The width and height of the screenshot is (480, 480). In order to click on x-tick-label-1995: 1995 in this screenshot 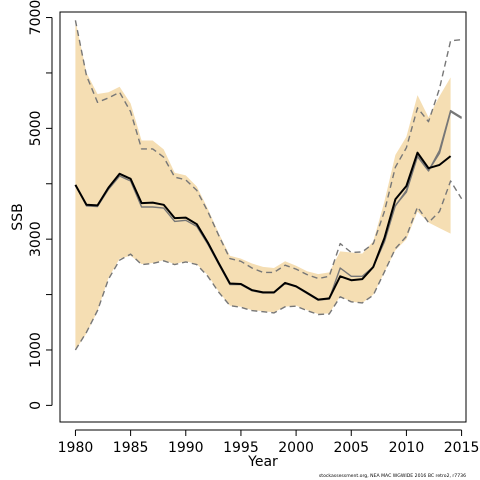, I will do `click(241, 448)`.